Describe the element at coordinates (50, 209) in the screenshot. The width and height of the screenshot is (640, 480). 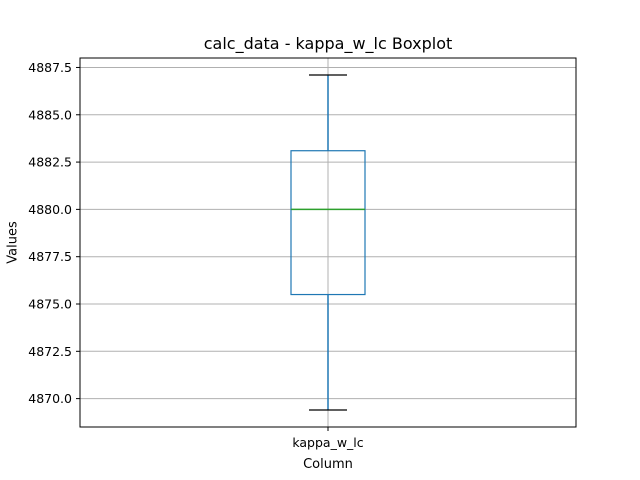
I see `y-tick-label: 4880.0` at that location.